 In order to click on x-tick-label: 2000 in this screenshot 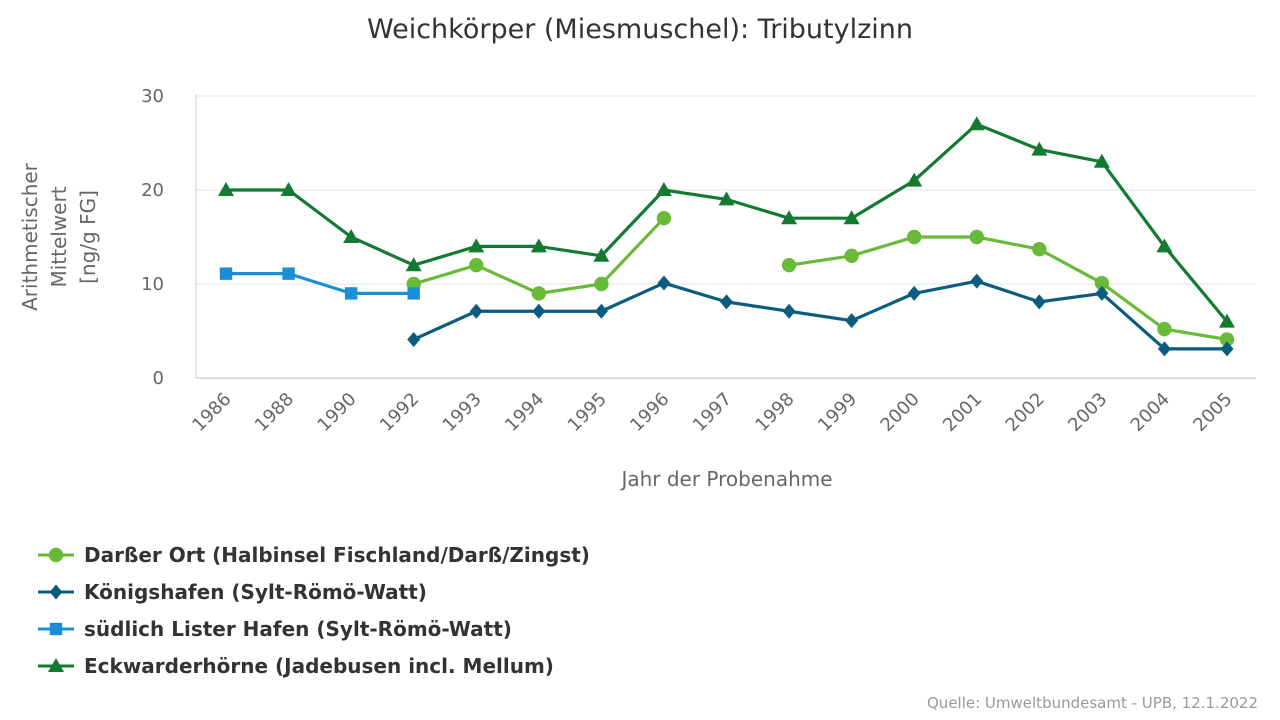, I will do `click(899, 412)`.